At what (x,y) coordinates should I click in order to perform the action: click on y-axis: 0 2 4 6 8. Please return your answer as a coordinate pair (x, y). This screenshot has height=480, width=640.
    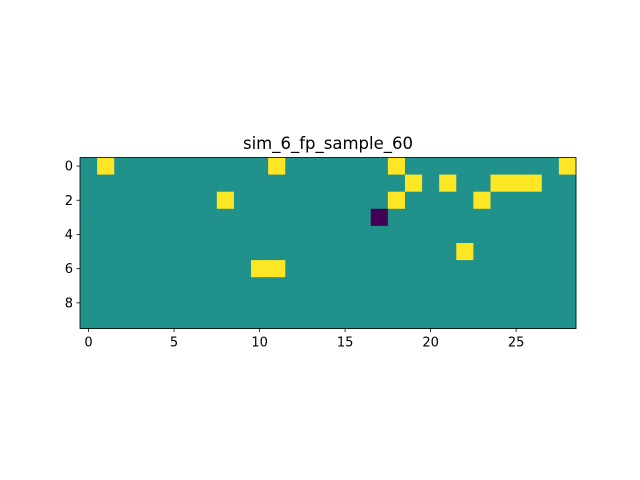
    Looking at the image, I should click on (72, 235).